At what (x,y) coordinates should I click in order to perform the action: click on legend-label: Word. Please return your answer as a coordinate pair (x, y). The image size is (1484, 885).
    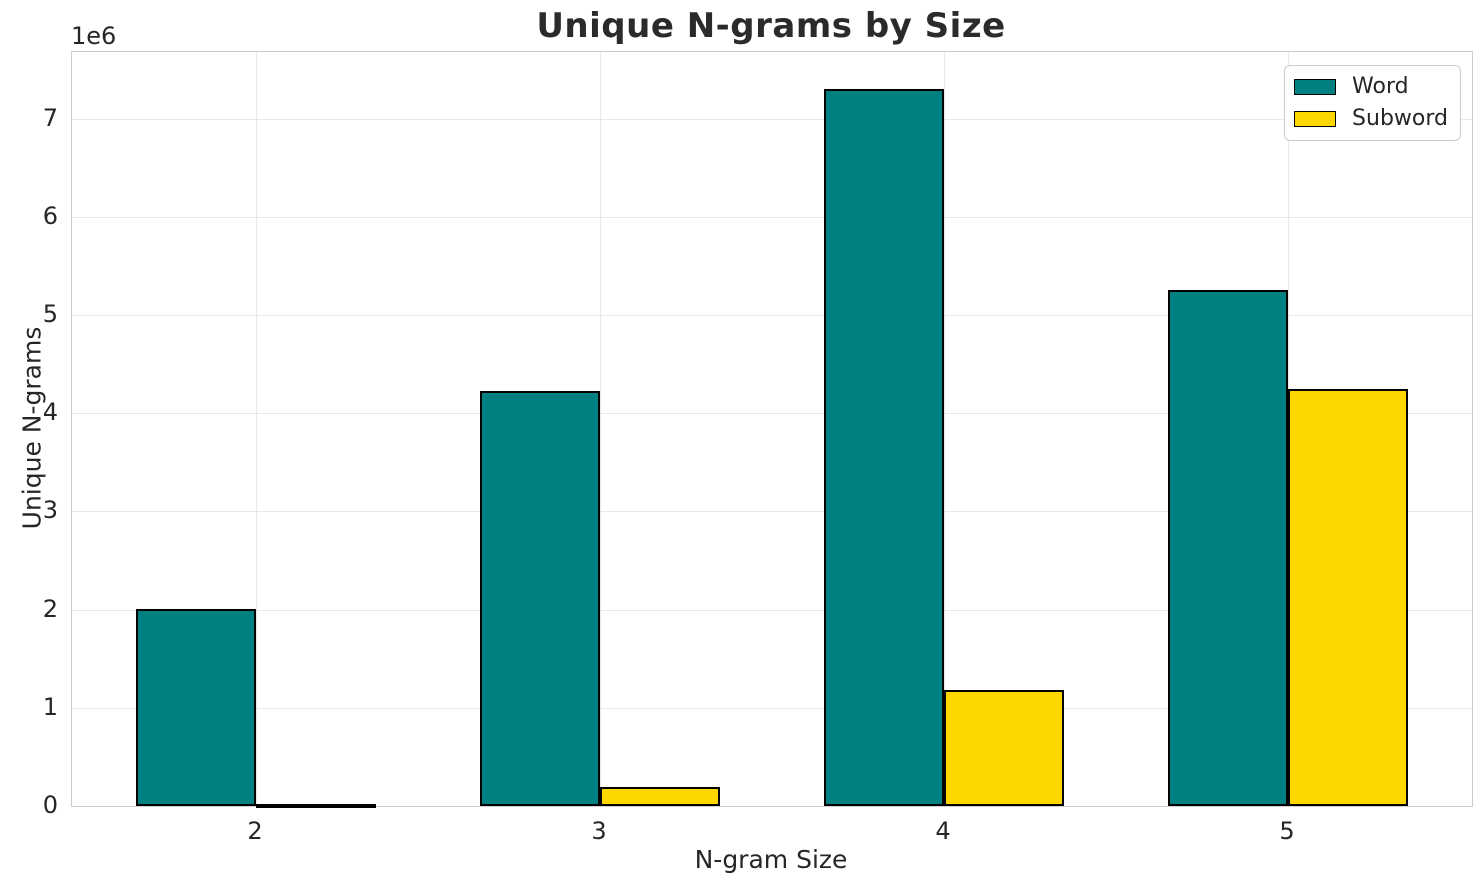
    Looking at the image, I should click on (1380, 86).